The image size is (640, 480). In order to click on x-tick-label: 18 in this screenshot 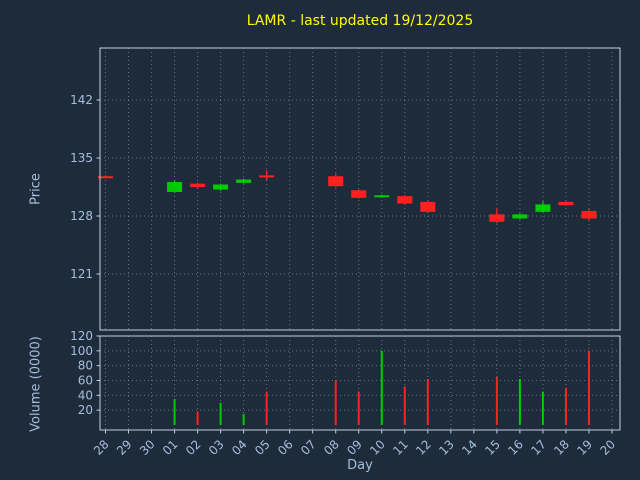, I will do `click(561, 447)`.